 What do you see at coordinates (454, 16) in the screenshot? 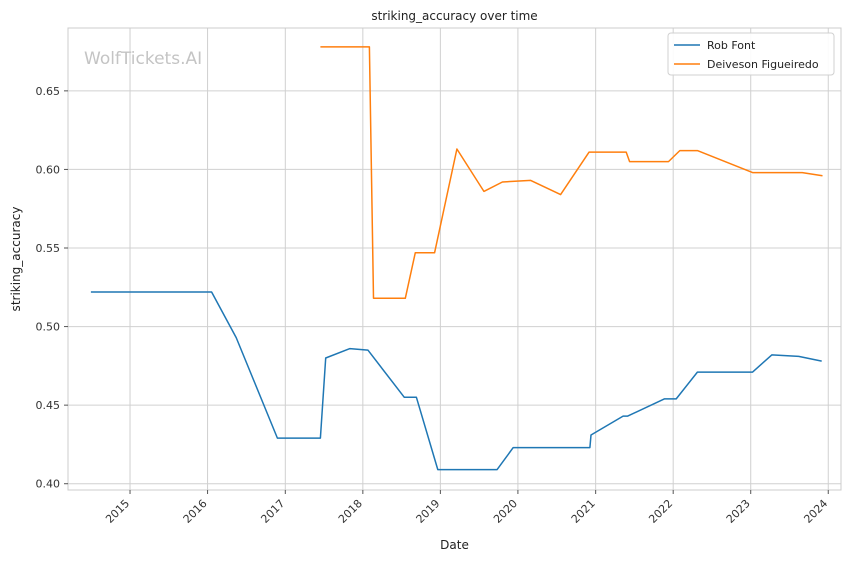
I see `chart-title: striking_accuracy over time` at bounding box center [454, 16].